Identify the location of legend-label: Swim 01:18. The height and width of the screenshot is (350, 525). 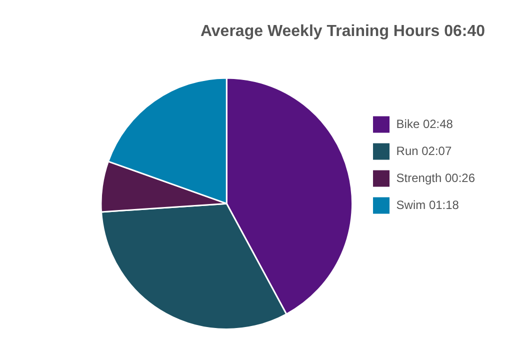
(428, 205).